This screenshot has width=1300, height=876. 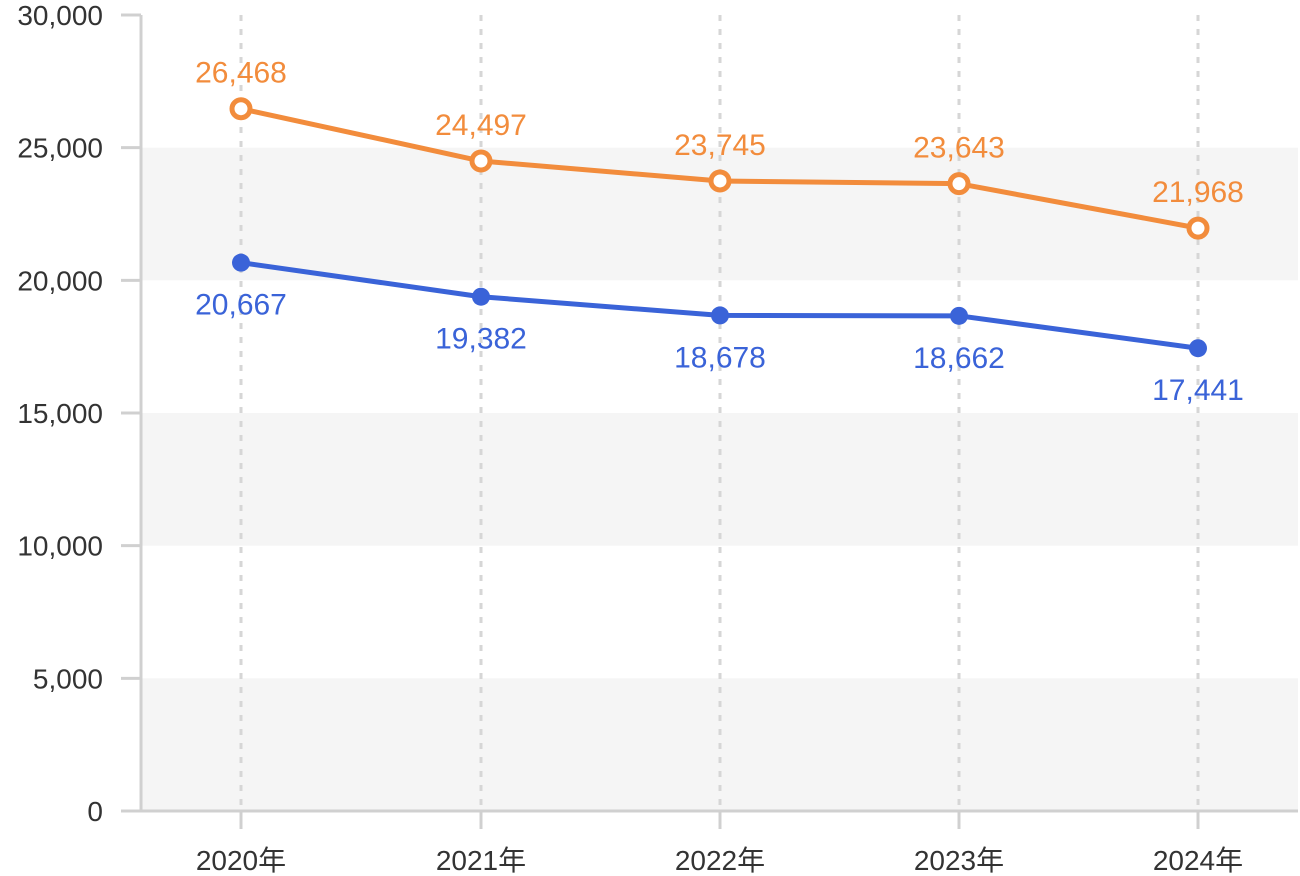 I want to click on y-axis-tick-labels: 0 5,000 10,000 15,000 20,000 25,000 30,000, so click(x=60, y=413).